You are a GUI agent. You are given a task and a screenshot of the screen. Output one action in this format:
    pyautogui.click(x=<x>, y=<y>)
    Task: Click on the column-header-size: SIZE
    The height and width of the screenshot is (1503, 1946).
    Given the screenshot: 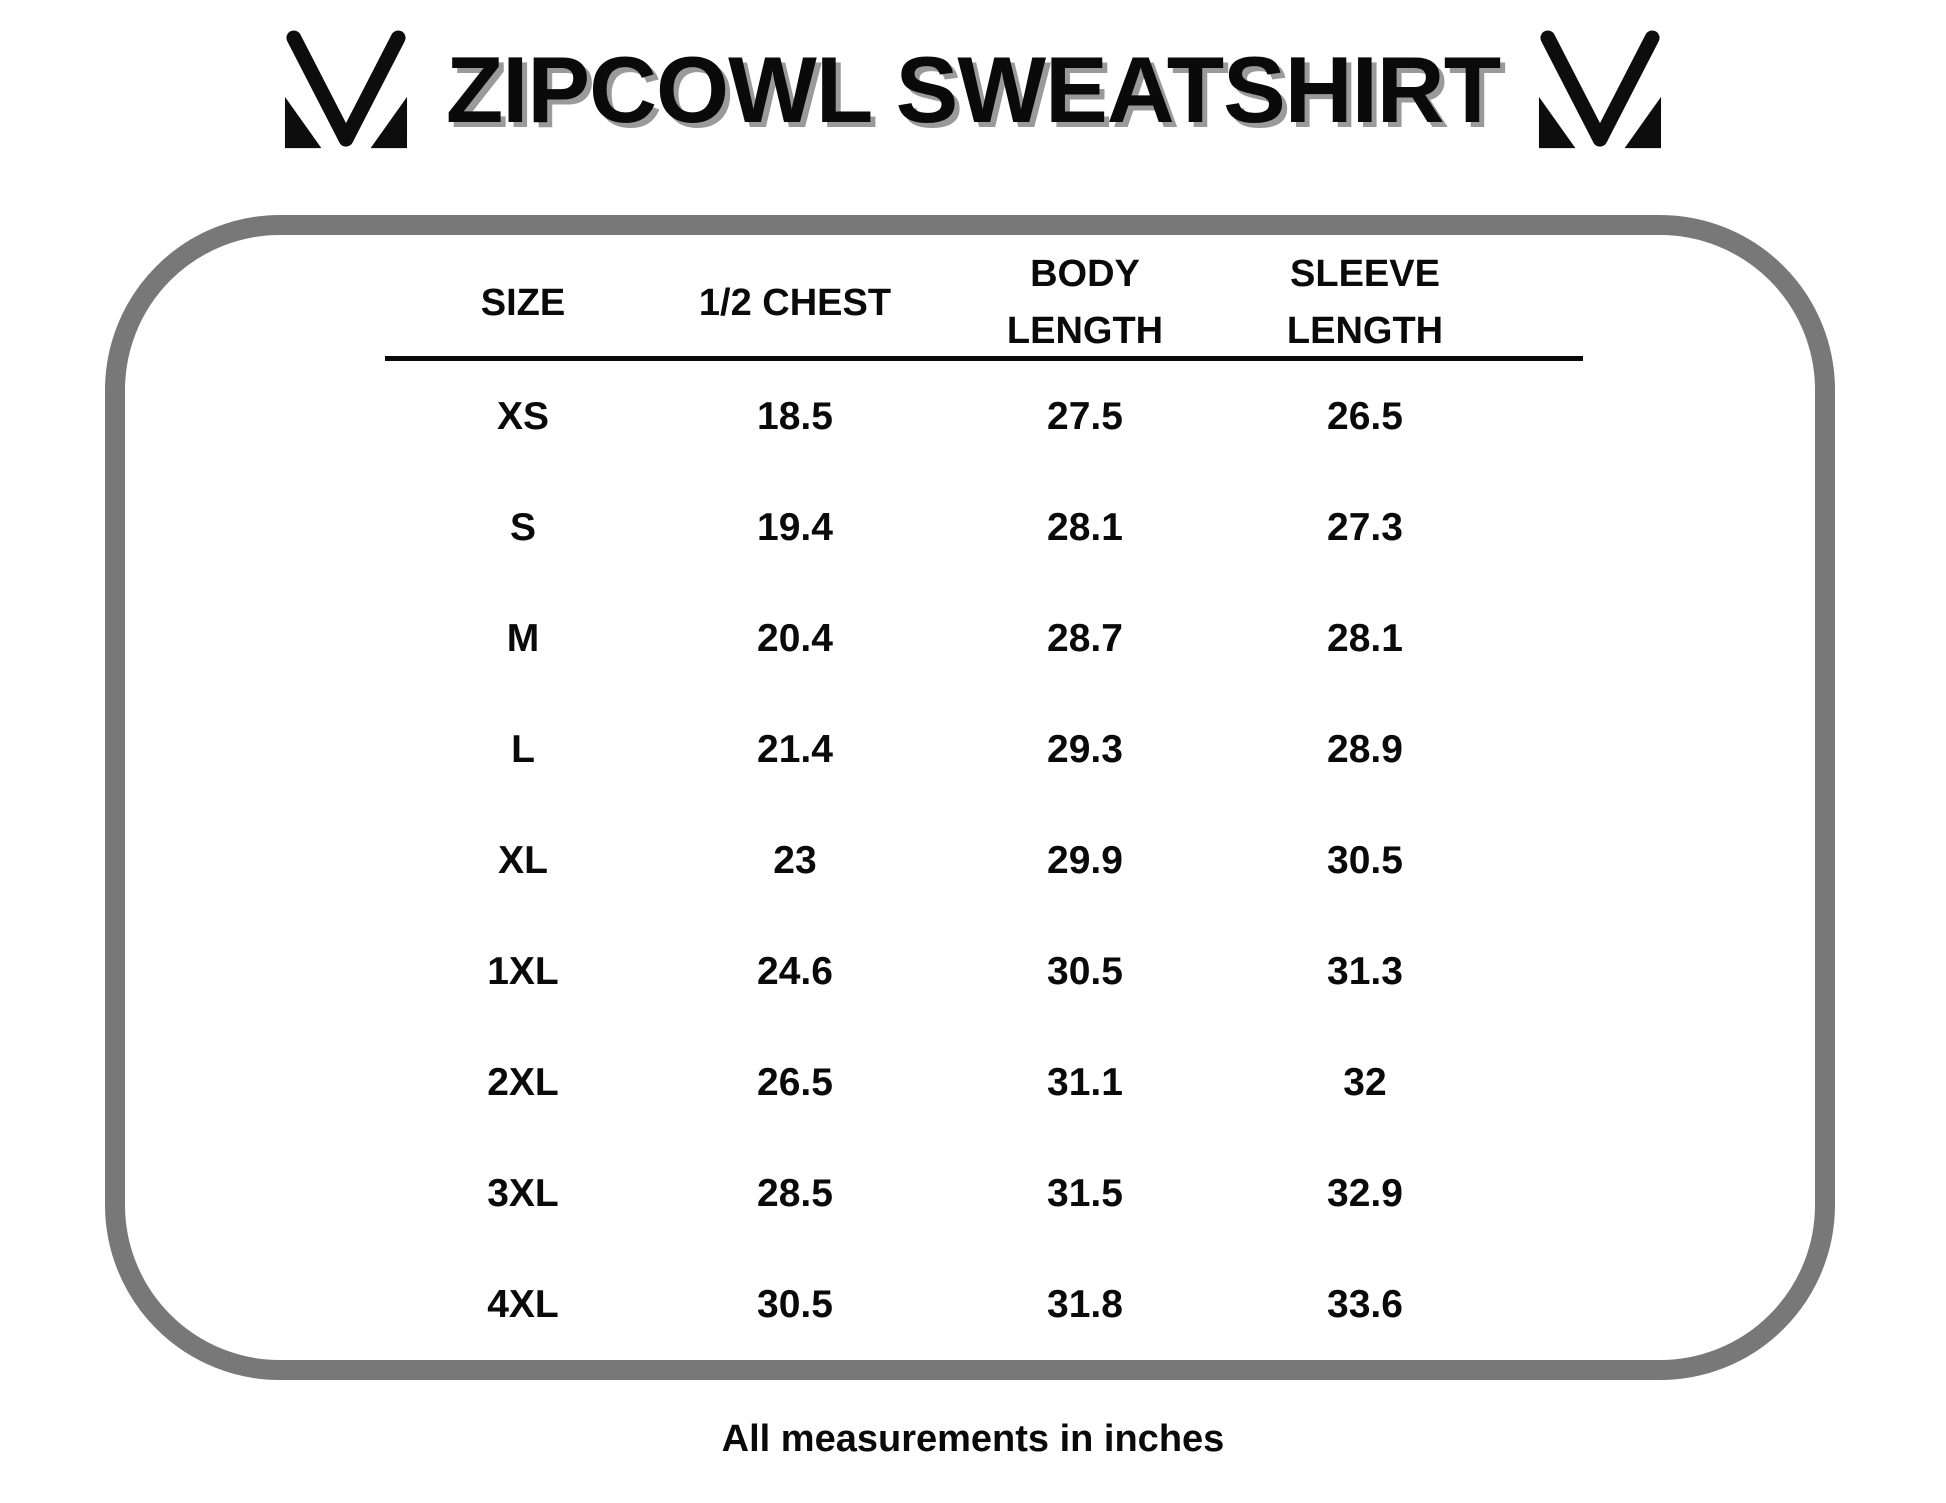 What is the action you would take?
    pyautogui.click(x=523, y=302)
    